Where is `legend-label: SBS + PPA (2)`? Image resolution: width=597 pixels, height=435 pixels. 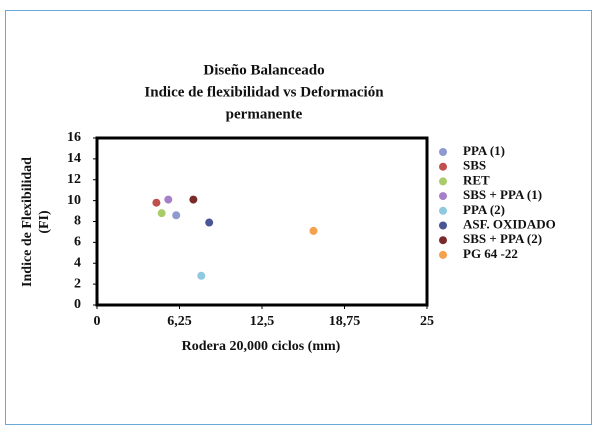 legend-label: SBS + PPA (2) is located at coordinates (502, 238).